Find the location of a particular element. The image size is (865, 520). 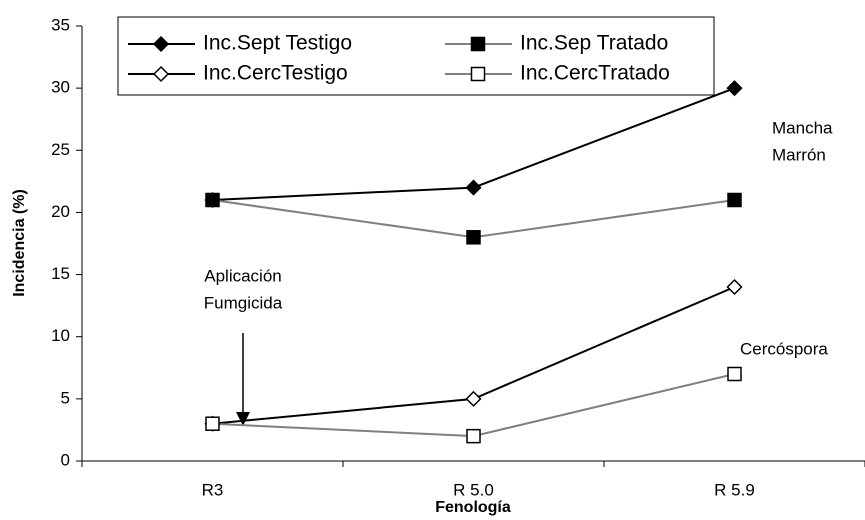

annotation: Marrón is located at coordinates (799, 154).